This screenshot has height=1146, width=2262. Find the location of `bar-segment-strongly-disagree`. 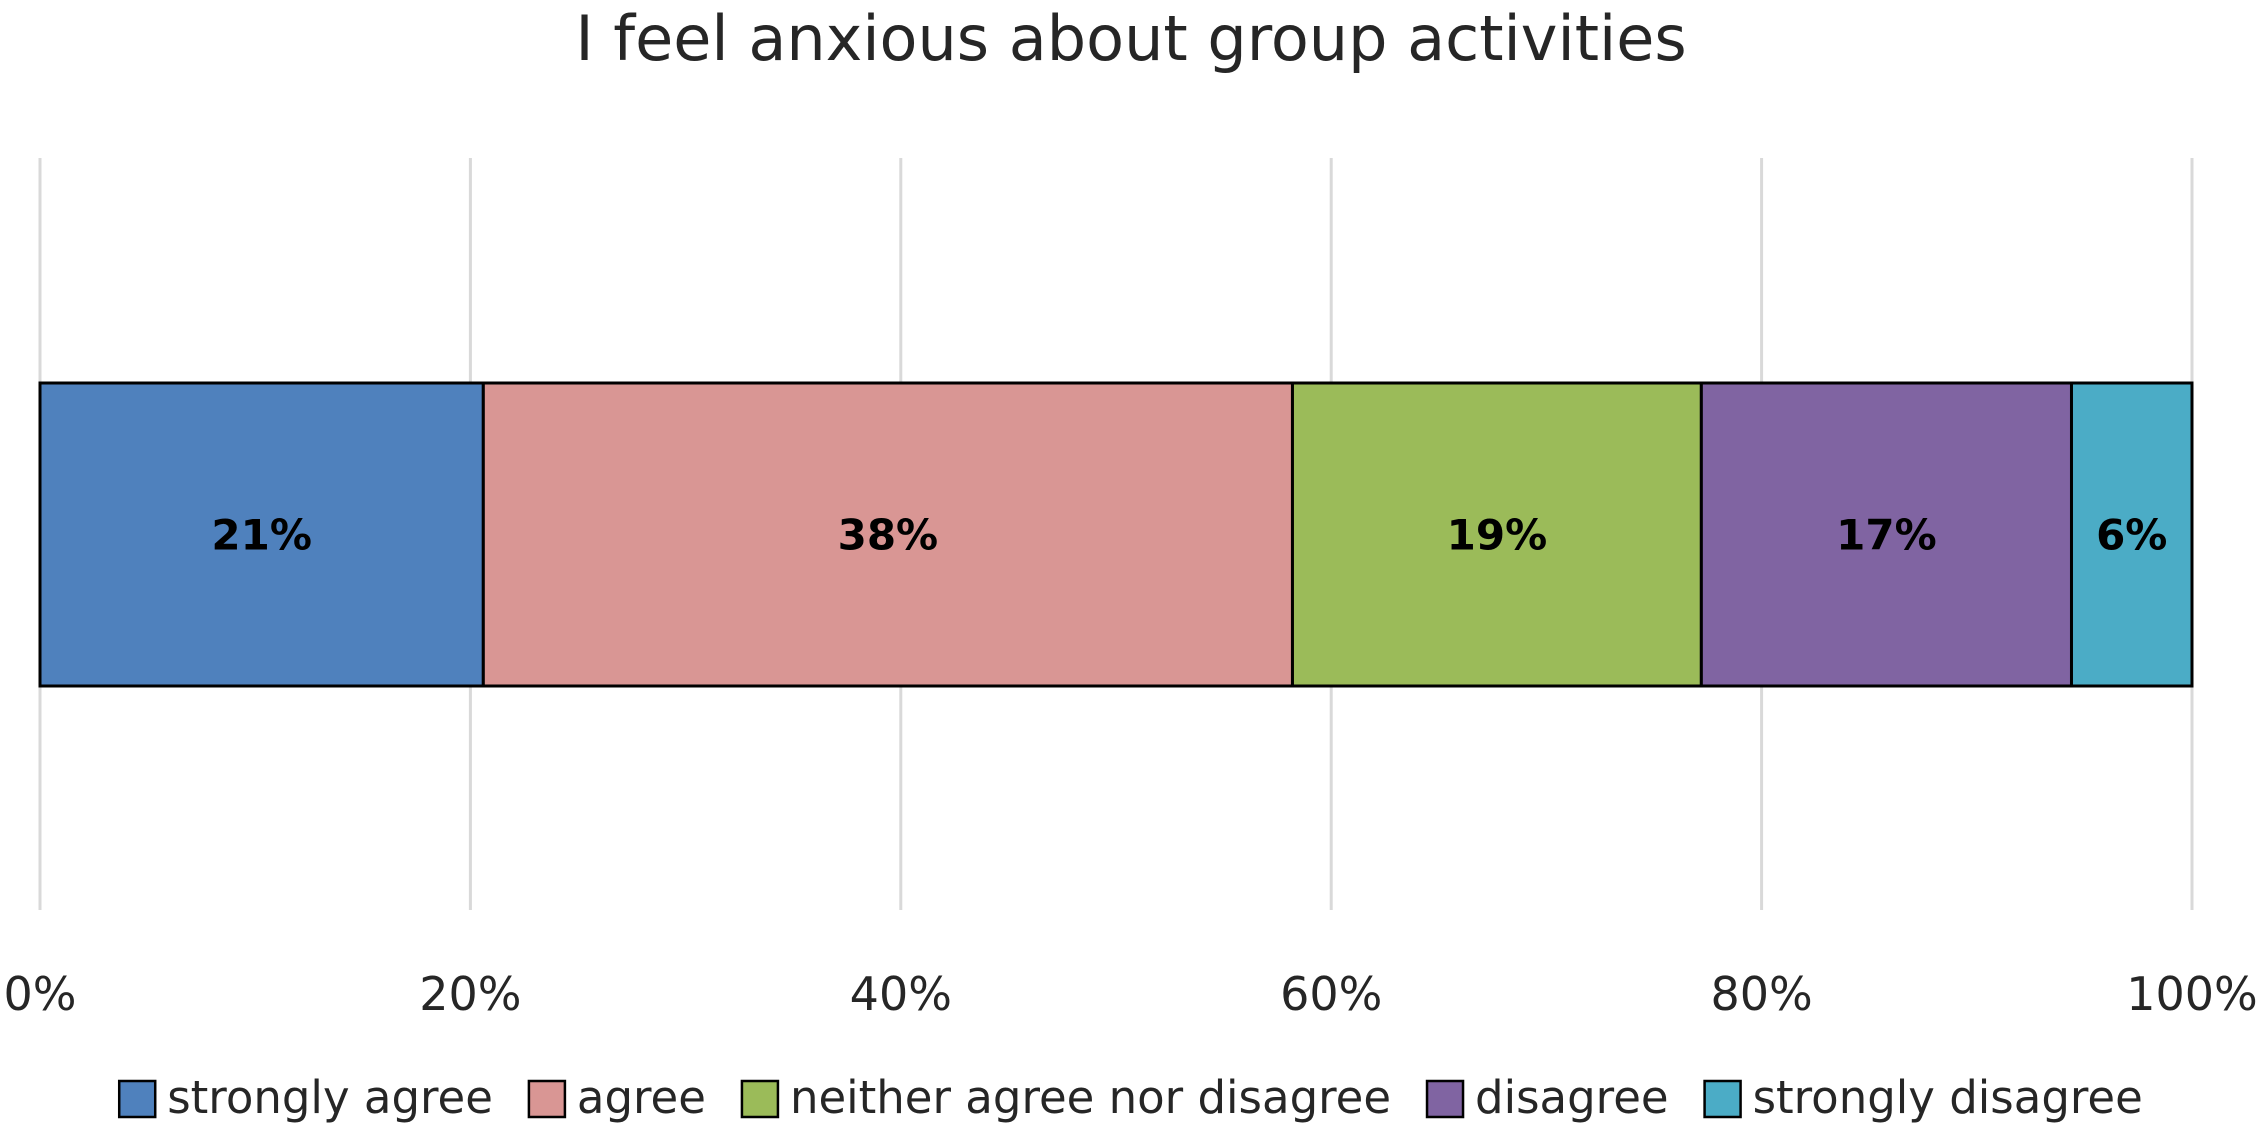

bar-segment-strongly-disagree is located at coordinates (2131, 534).